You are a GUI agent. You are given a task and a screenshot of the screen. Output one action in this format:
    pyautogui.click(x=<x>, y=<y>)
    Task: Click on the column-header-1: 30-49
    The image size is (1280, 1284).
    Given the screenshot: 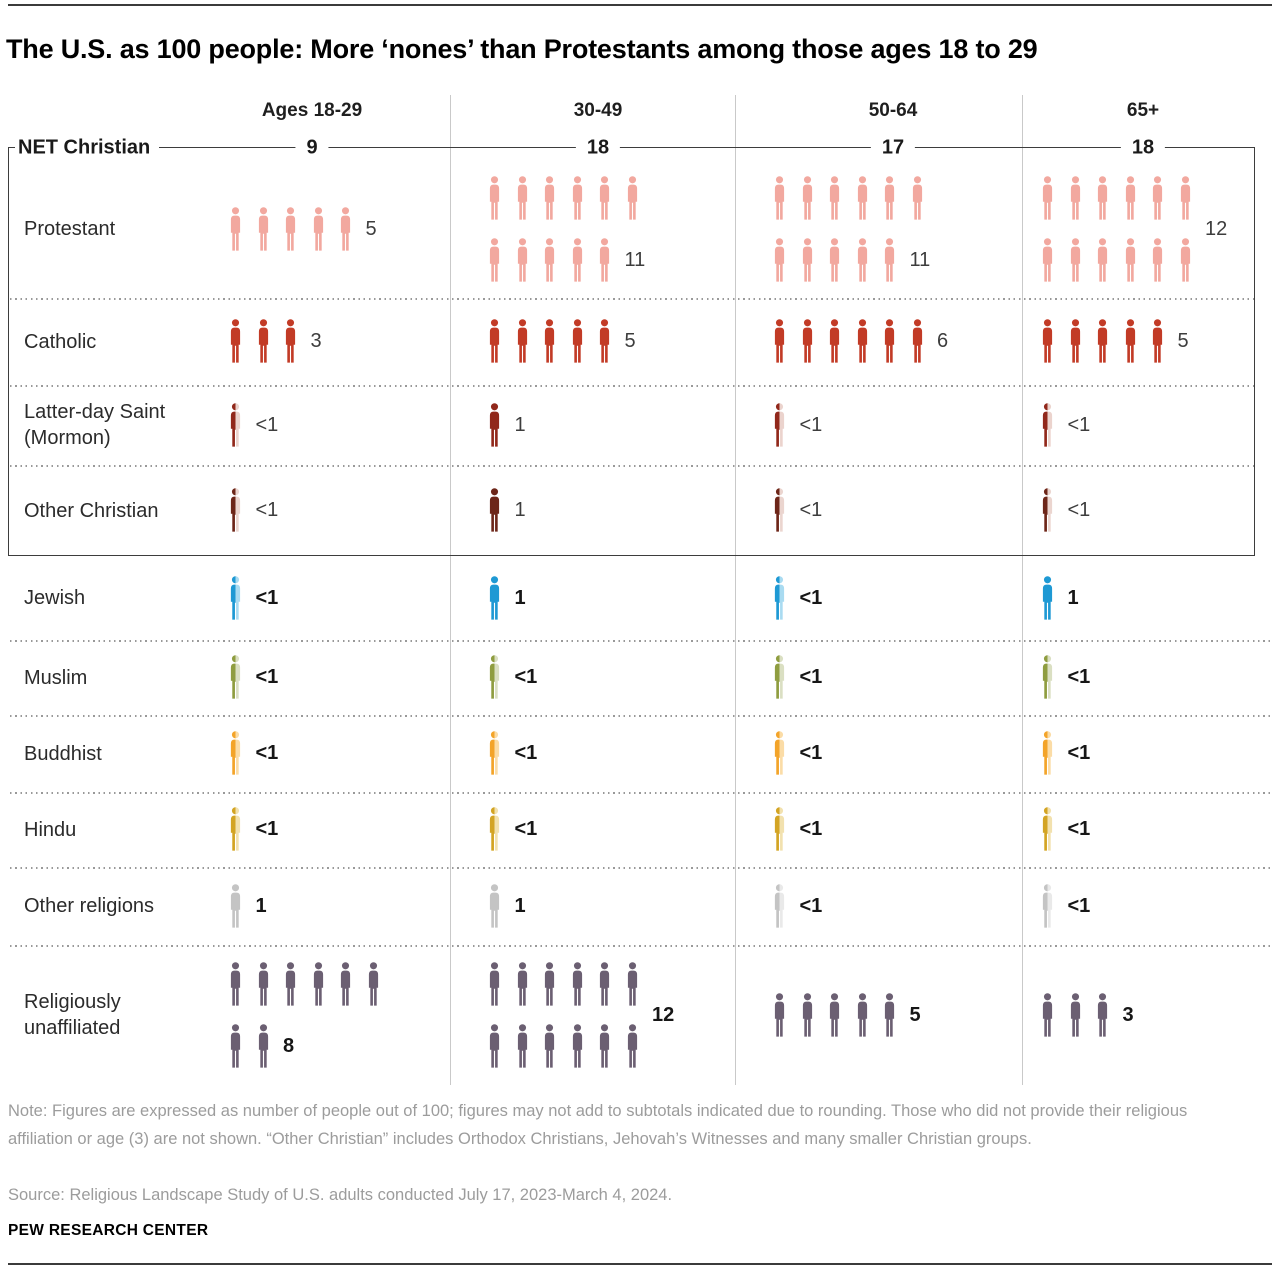 What is the action you would take?
    pyautogui.click(x=598, y=110)
    